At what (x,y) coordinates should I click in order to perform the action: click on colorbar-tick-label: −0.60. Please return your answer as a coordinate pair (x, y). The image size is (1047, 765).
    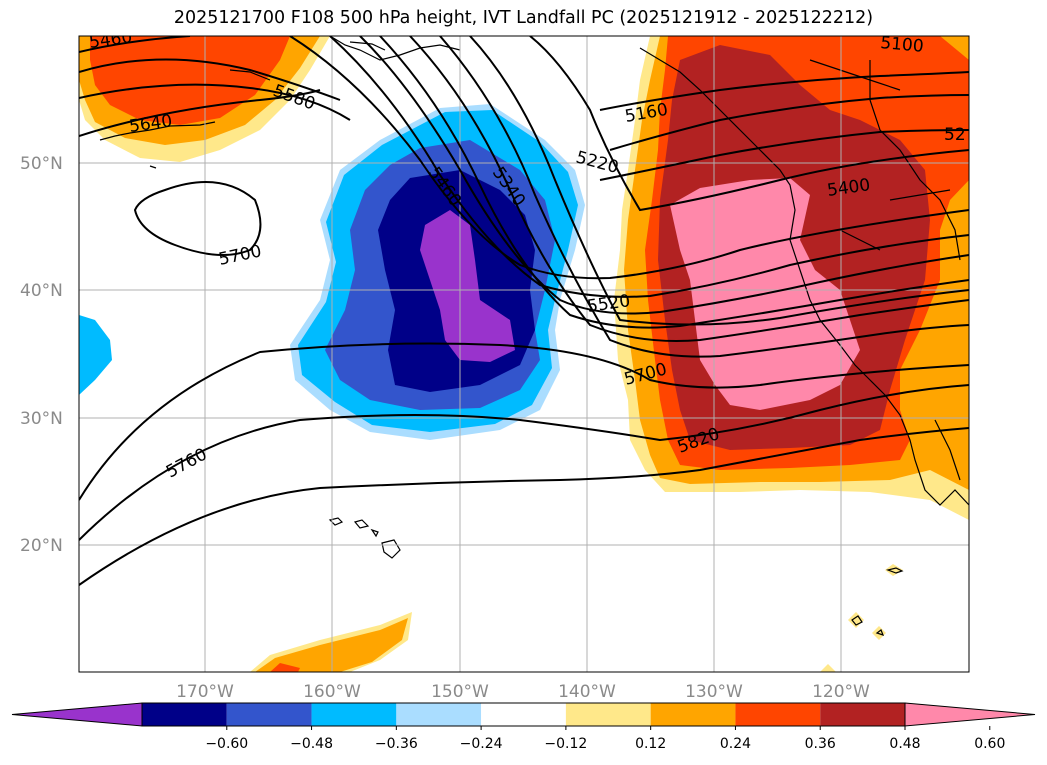
    Looking at the image, I should click on (226, 744).